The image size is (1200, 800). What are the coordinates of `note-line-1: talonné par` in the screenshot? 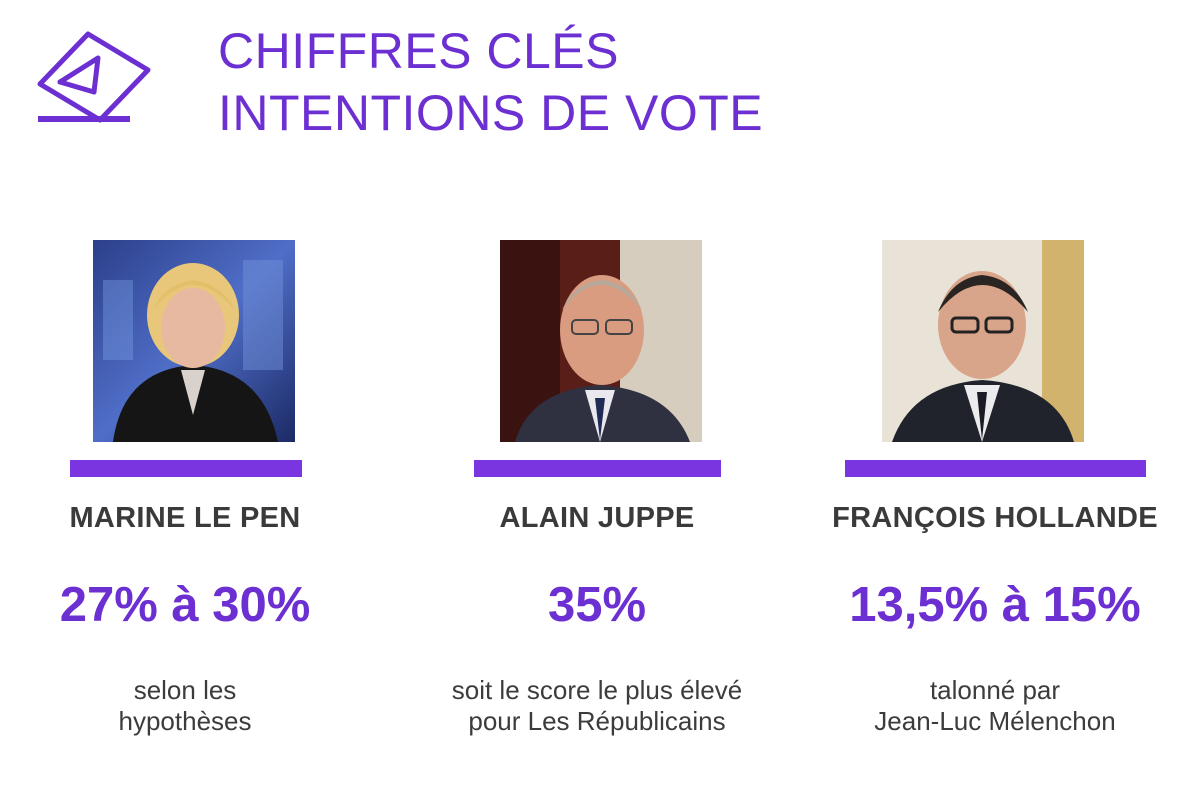 It's located at (995, 690).